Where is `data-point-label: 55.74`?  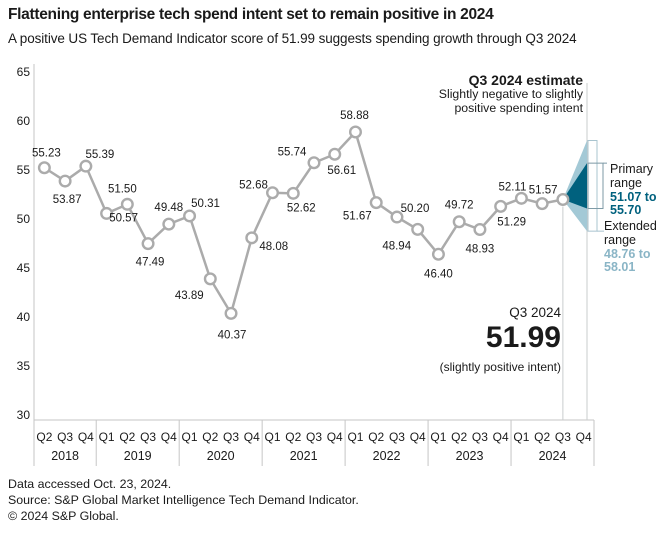
data-point-label: 55.74 is located at coordinates (292, 153).